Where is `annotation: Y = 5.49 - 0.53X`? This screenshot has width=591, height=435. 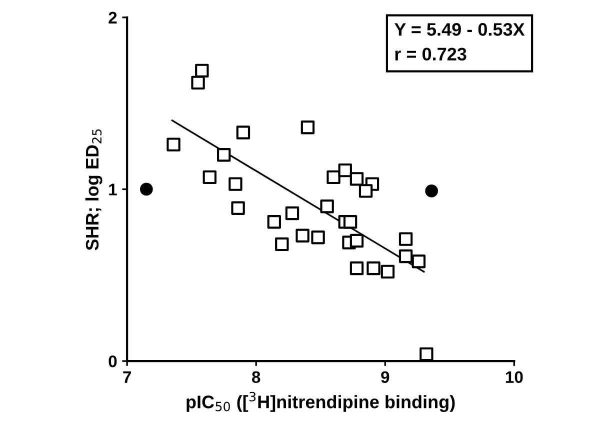 annotation: Y = 5.49 - 0.53X is located at coordinates (459, 29).